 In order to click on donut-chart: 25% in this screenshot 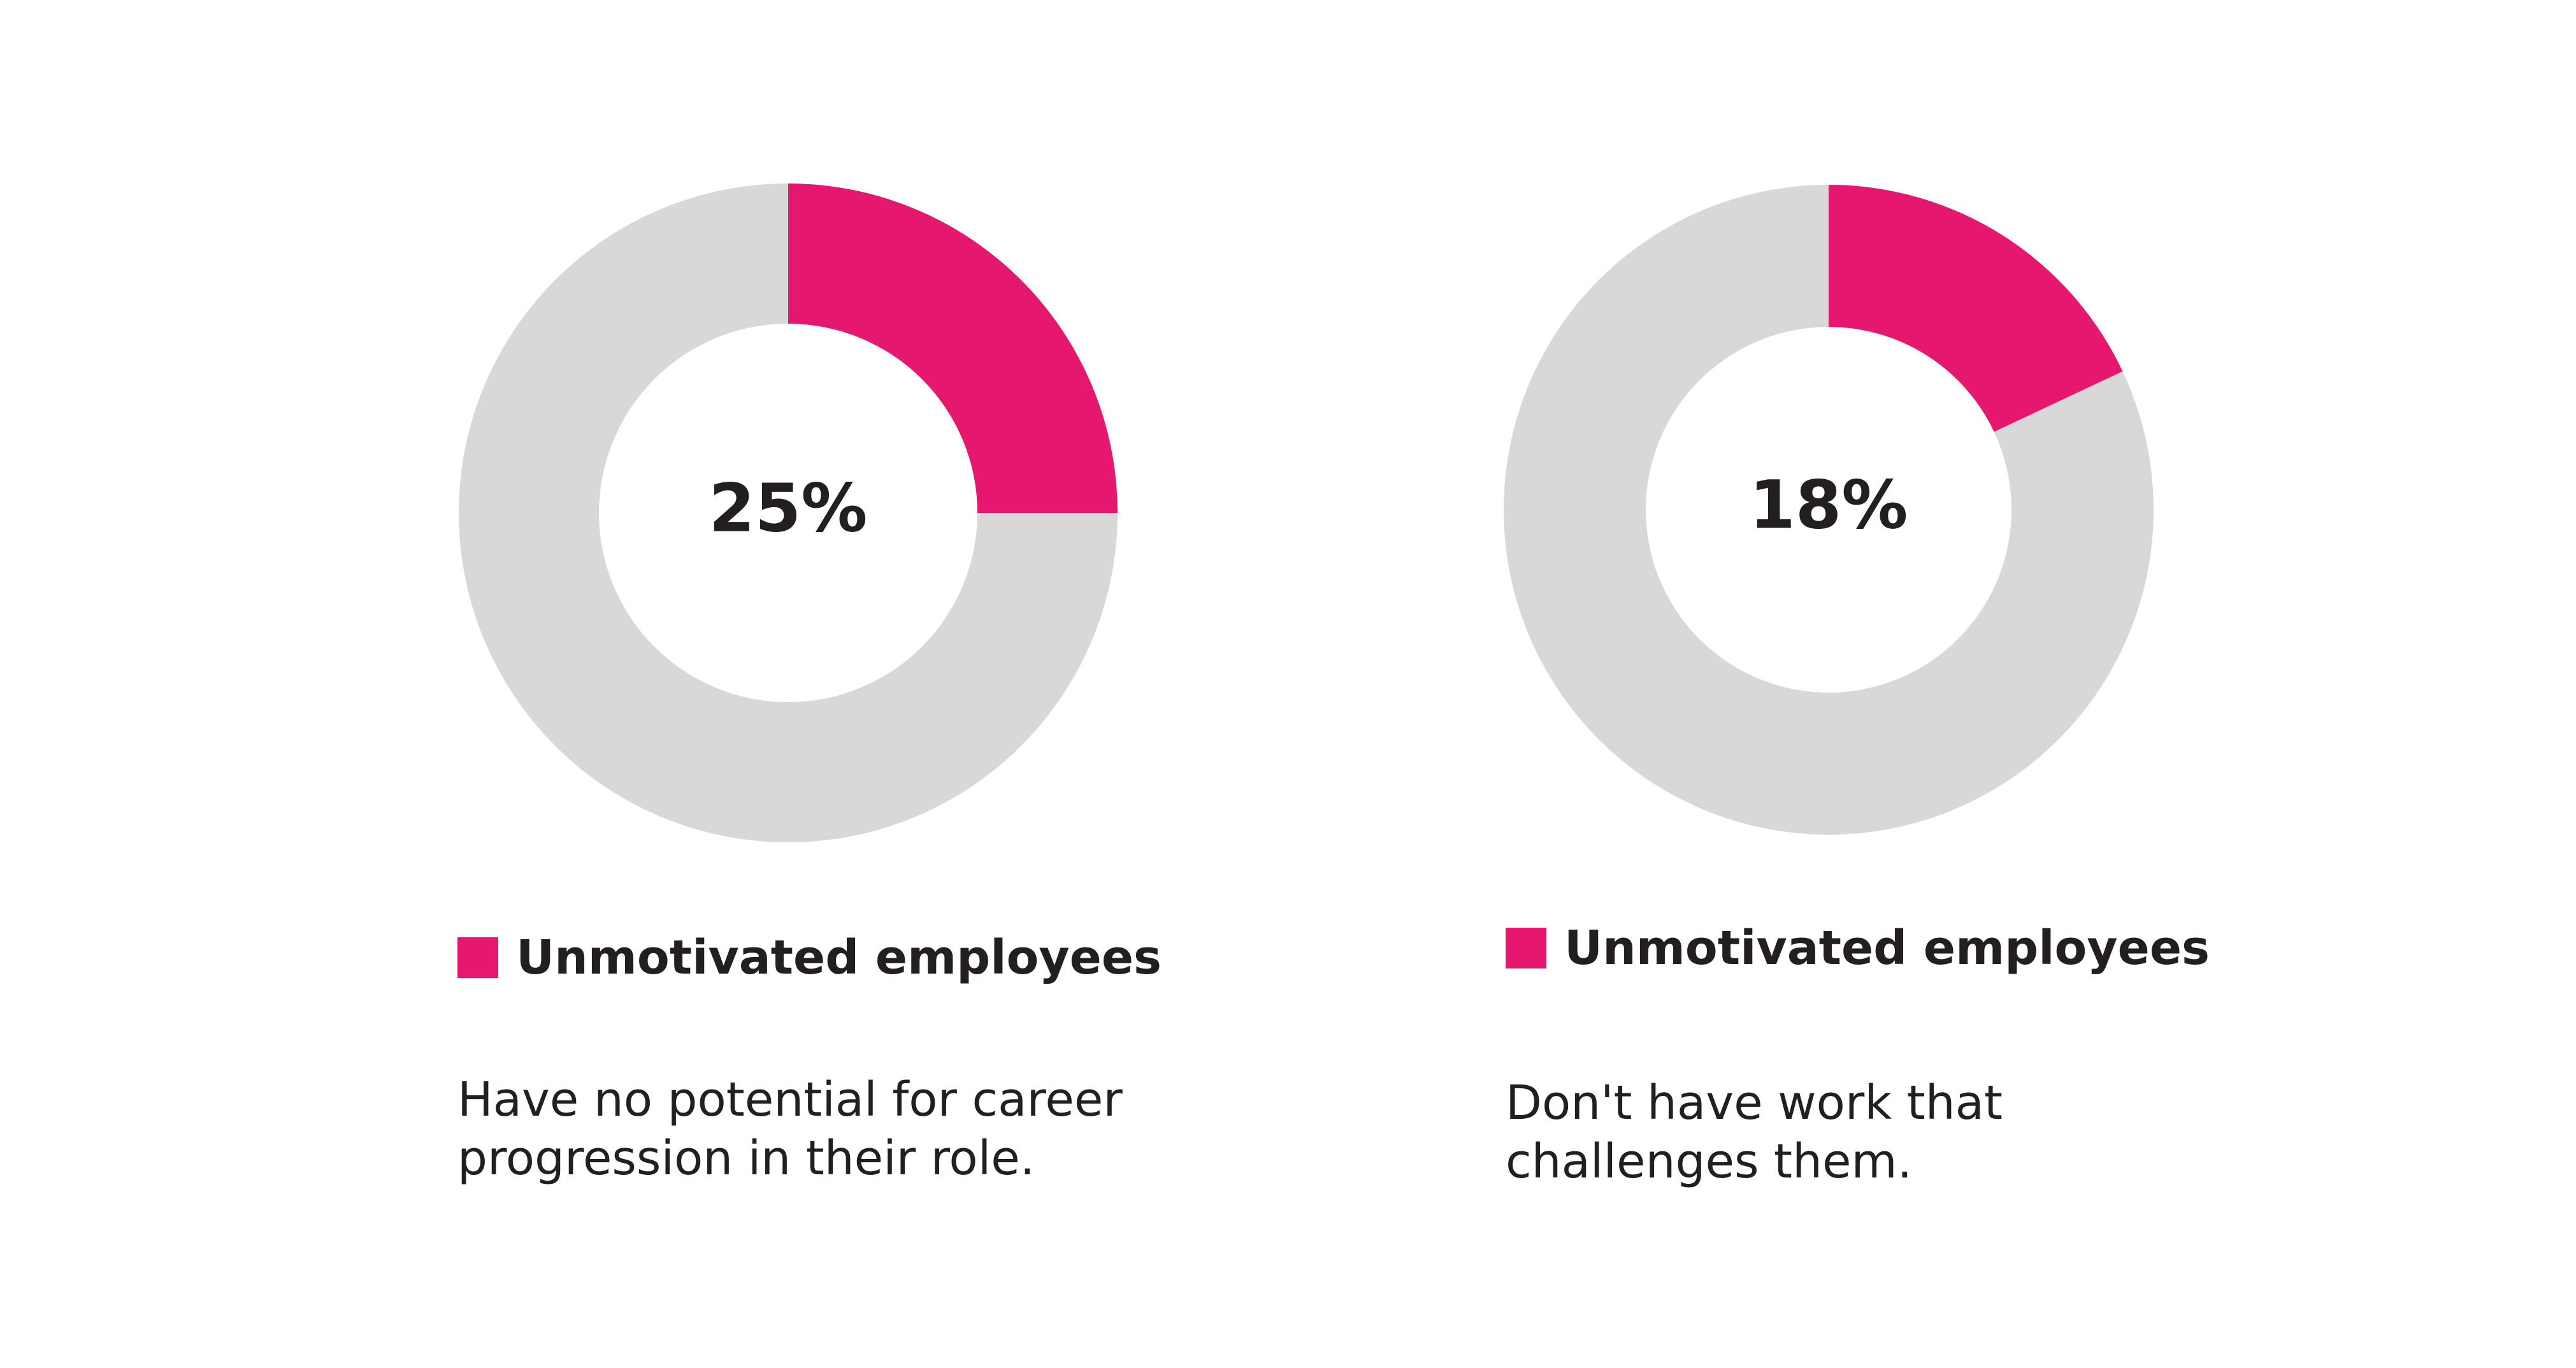, I will do `click(788, 513)`.